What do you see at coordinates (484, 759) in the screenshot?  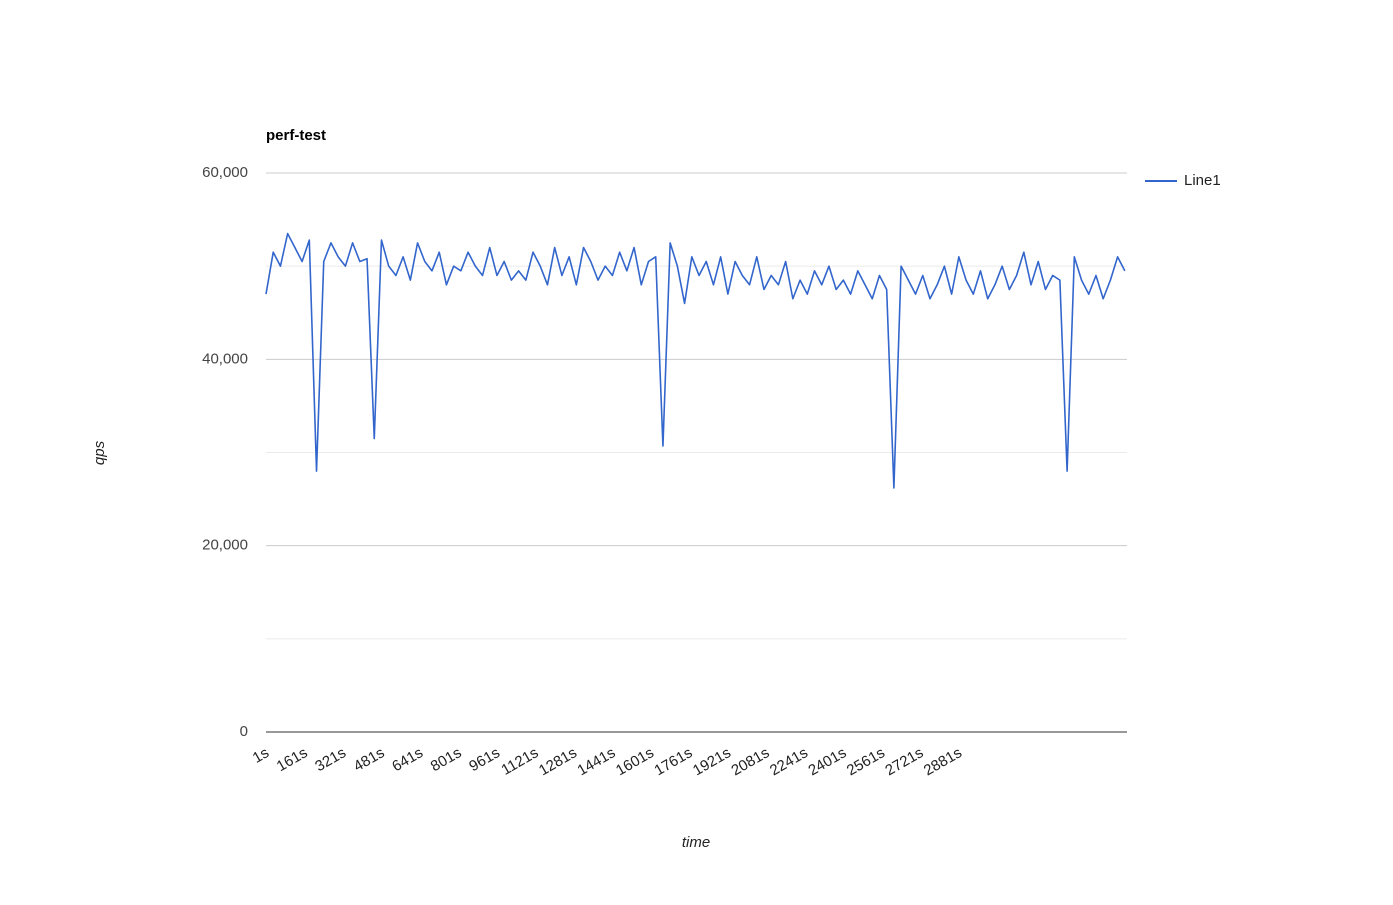 I see `x-tick-label: 961s` at bounding box center [484, 759].